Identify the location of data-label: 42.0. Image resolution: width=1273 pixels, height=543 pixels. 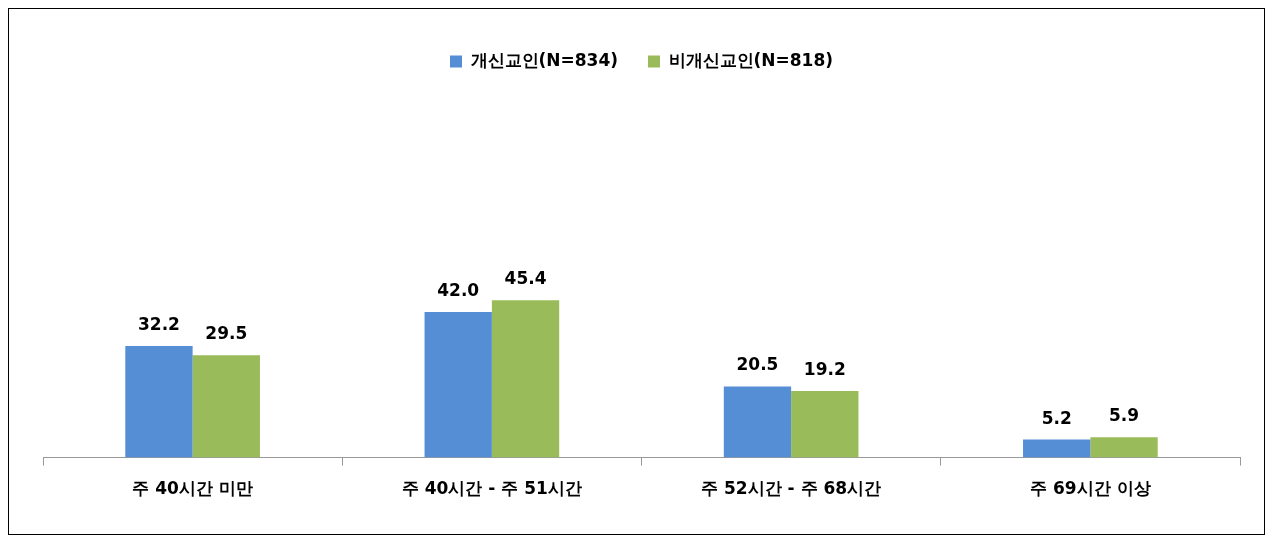
(458, 289).